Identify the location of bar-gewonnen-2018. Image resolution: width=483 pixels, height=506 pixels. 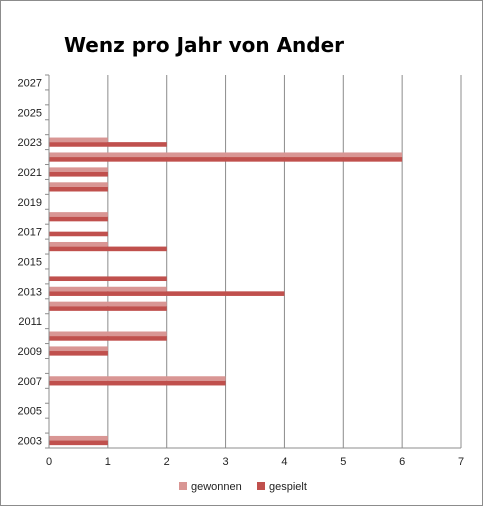
(78, 214).